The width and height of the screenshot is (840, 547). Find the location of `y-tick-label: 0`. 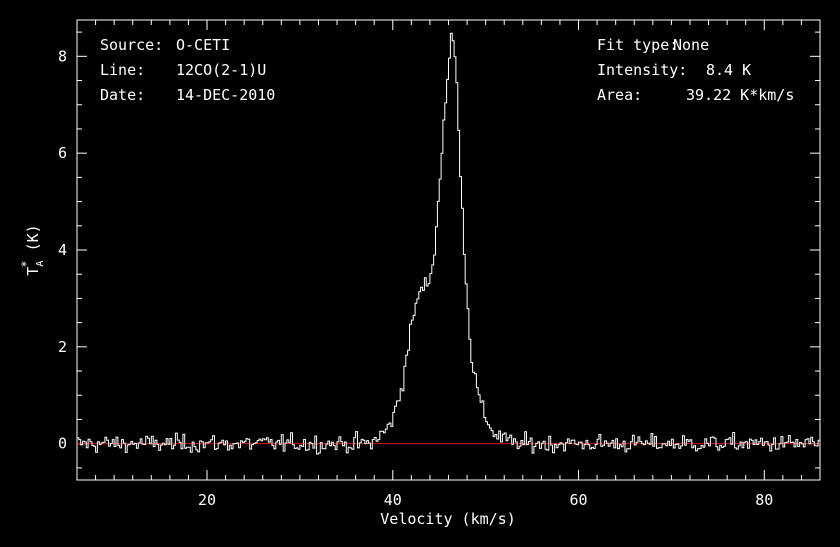

y-tick-label: 0 is located at coordinates (62, 444).